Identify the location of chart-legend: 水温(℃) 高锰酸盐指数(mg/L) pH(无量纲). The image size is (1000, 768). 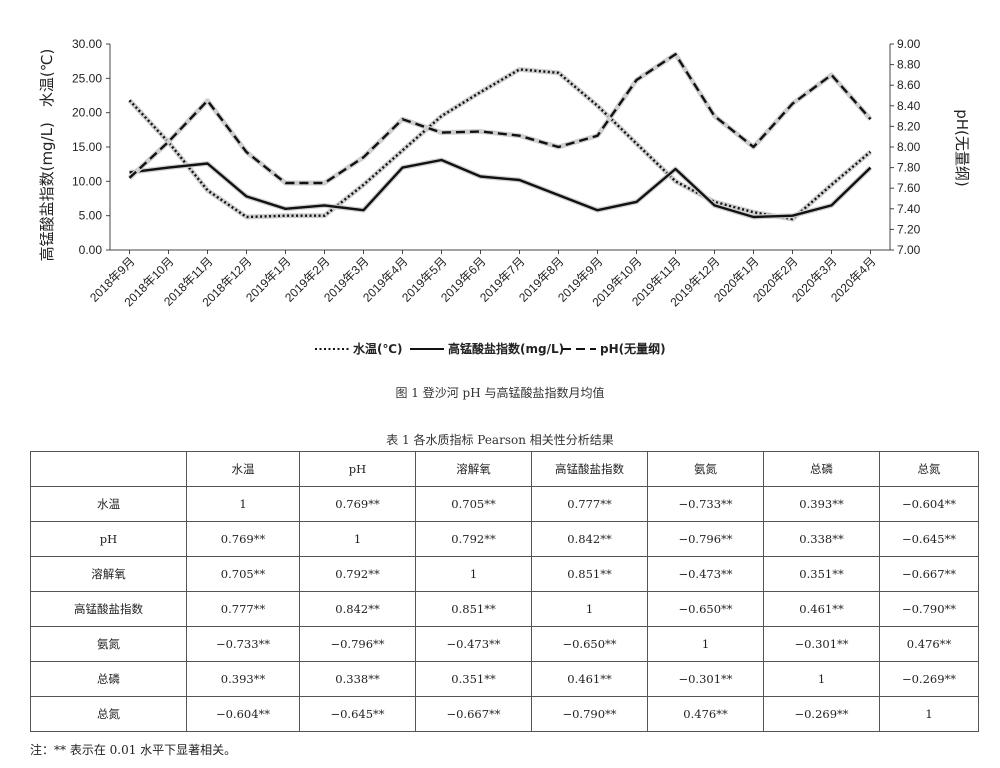
(490, 348).